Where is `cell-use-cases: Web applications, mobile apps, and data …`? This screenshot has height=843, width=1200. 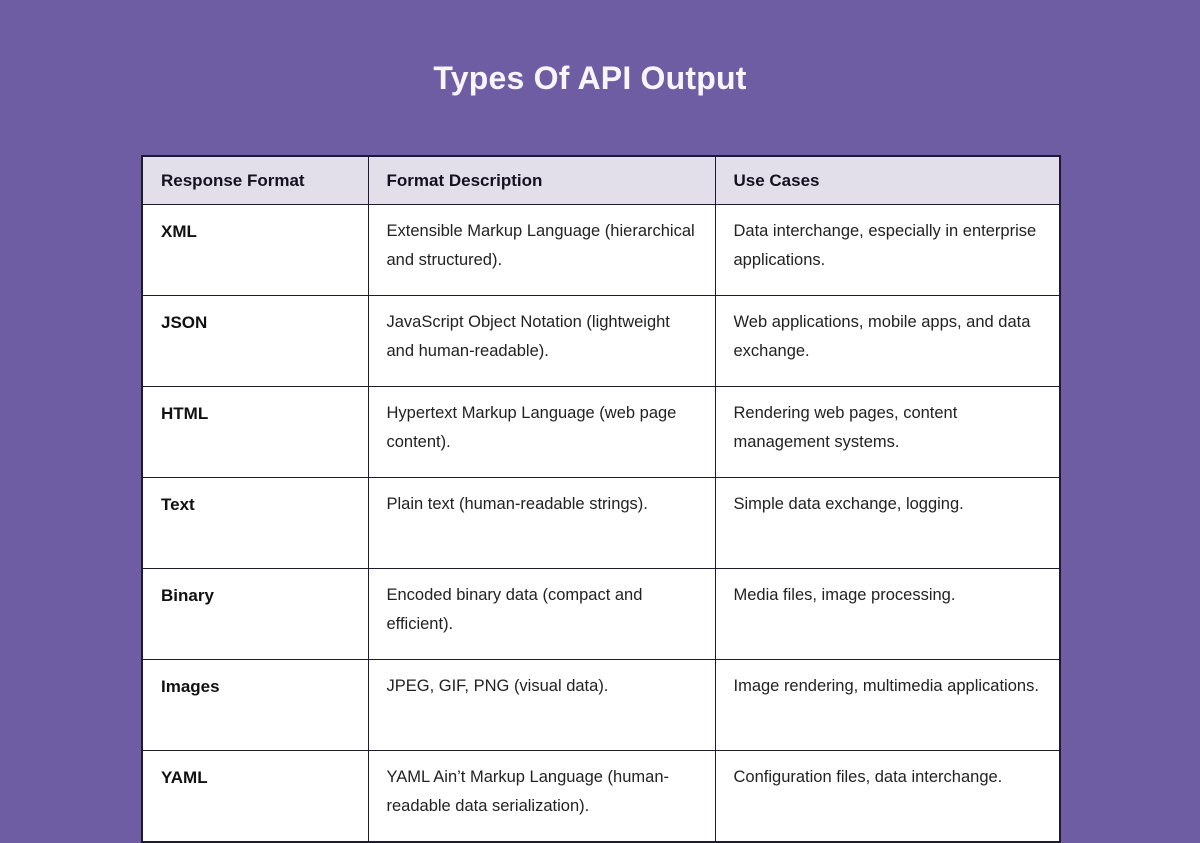
cell-use-cases: Web applications, mobile apps, and data … is located at coordinates (887, 341).